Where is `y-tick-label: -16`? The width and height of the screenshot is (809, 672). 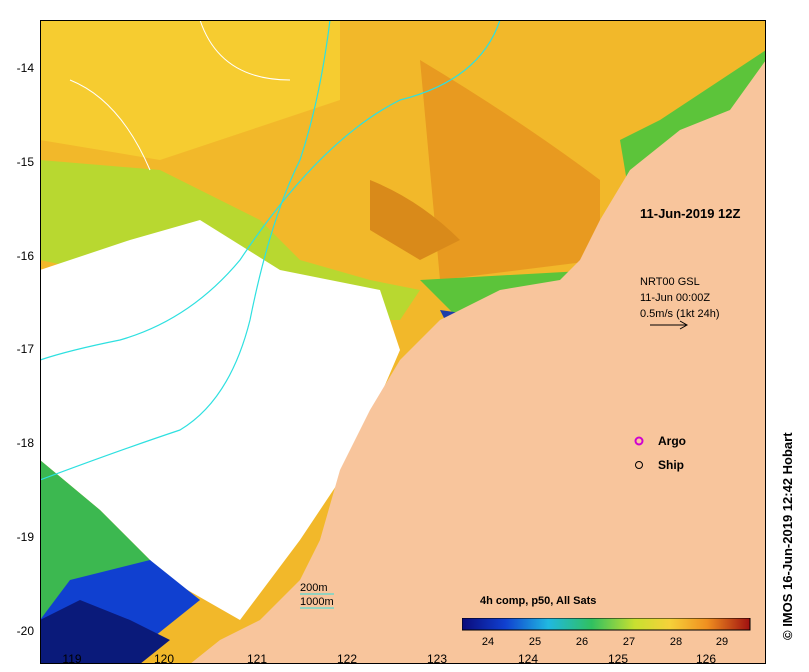 y-tick-label: -16 is located at coordinates (25, 256).